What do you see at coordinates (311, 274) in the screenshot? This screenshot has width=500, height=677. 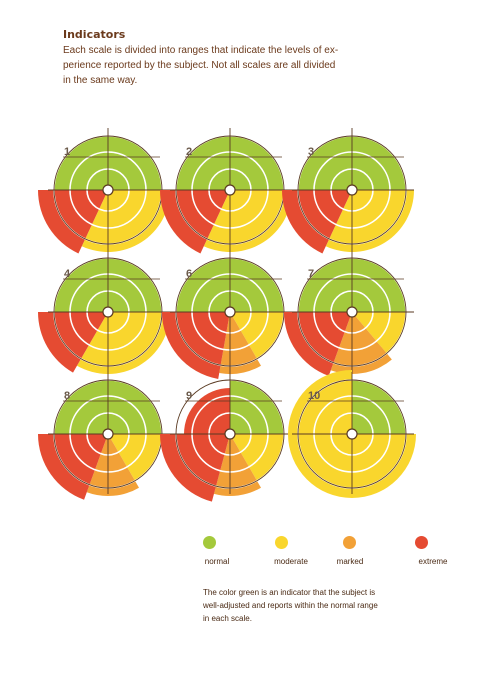 I see `scale-label: 7` at bounding box center [311, 274].